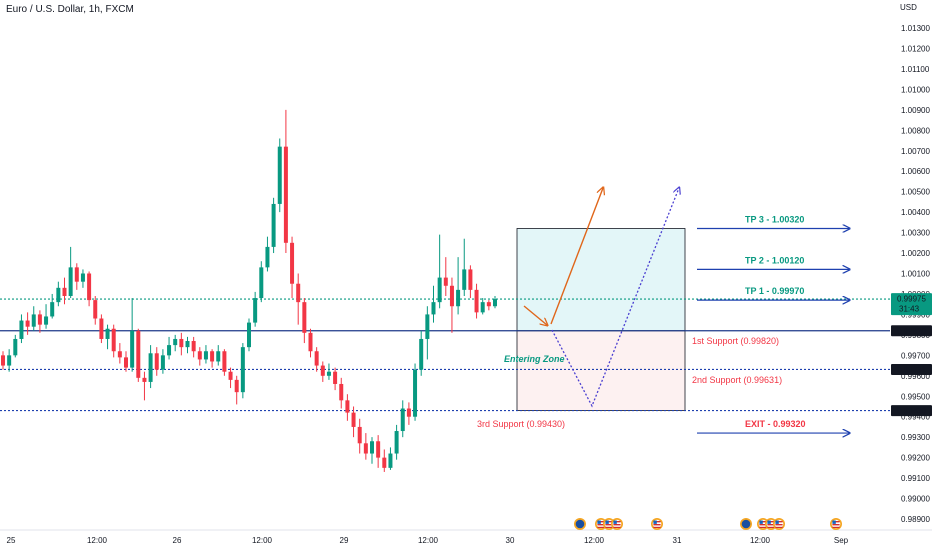 The width and height of the screenshot is (932, 555). I want to click on bullish-projection-arrow, so click(576, 256).